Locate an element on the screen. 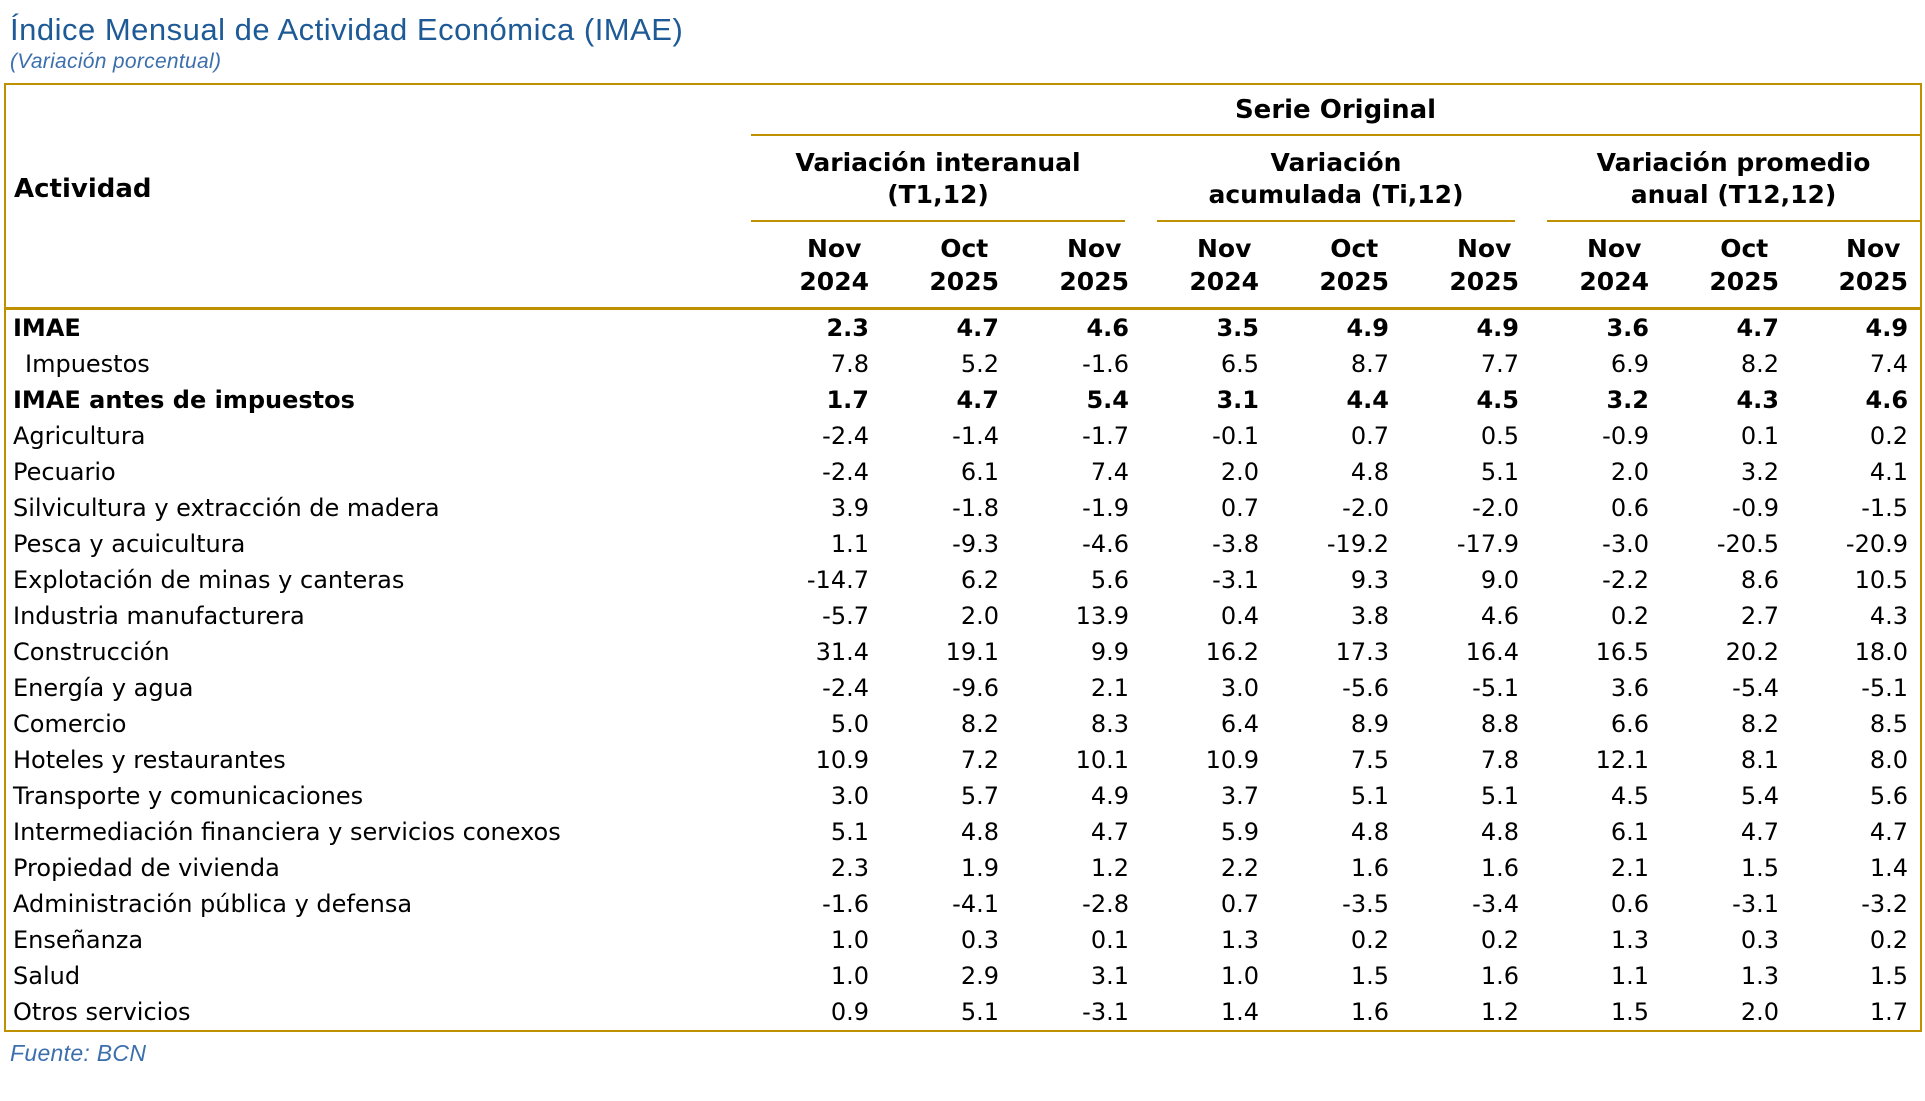  value-cell: -3.8 is located at coordinates (1235, 544).